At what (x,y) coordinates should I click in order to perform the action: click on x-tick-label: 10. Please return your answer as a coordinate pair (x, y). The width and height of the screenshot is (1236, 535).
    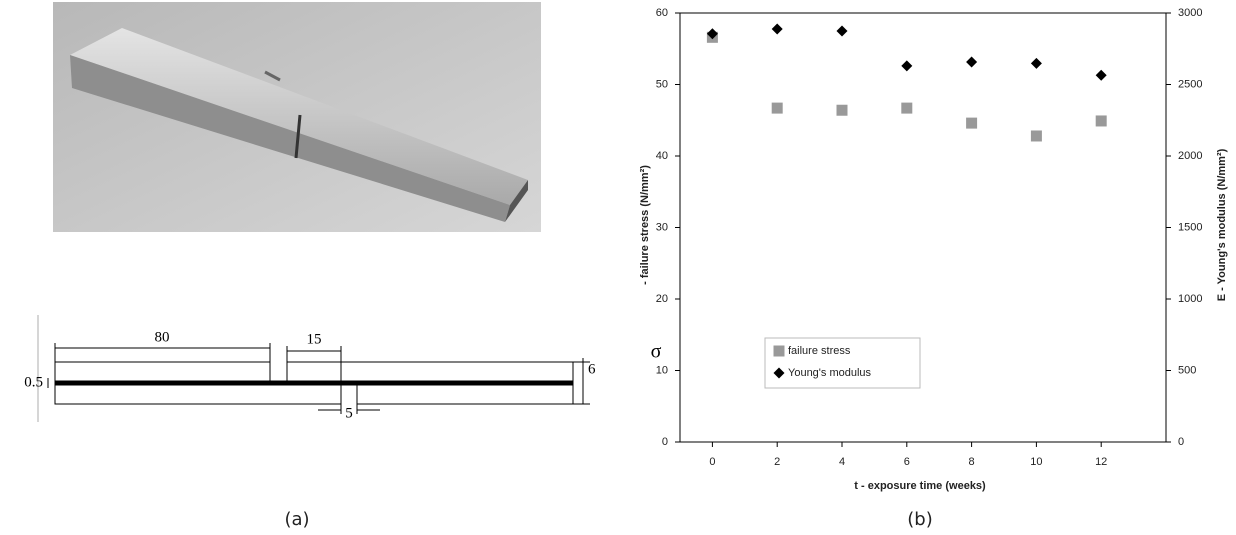
    Looking at the image, I should click on (1036, 462).